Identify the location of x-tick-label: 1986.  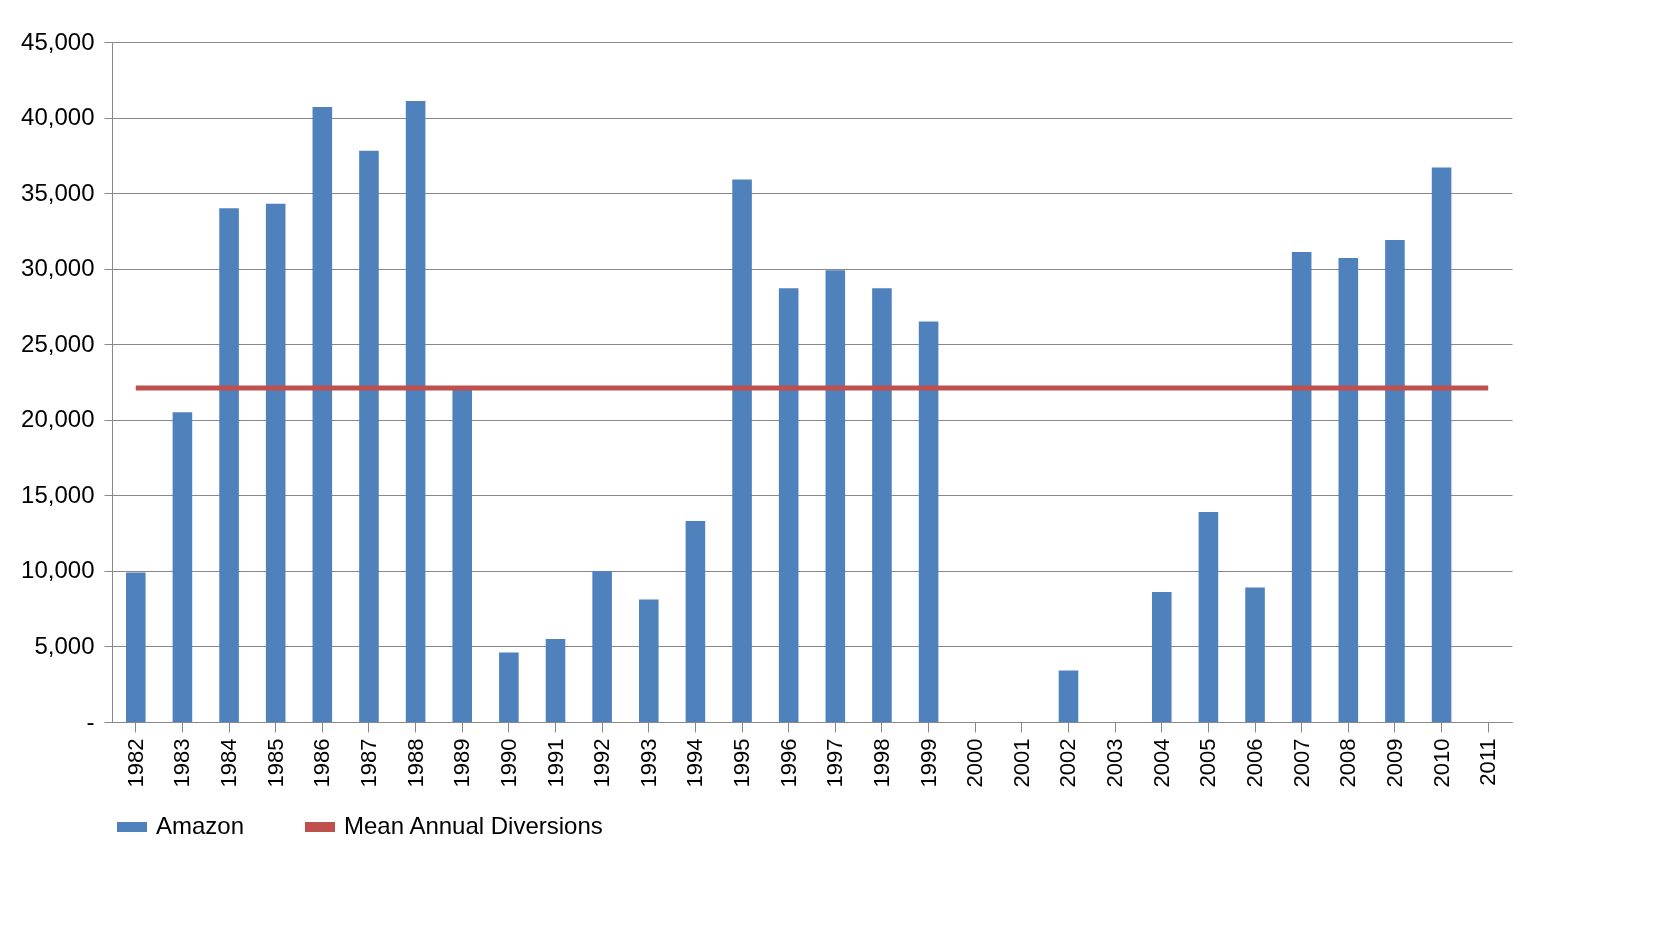
(322, 763).